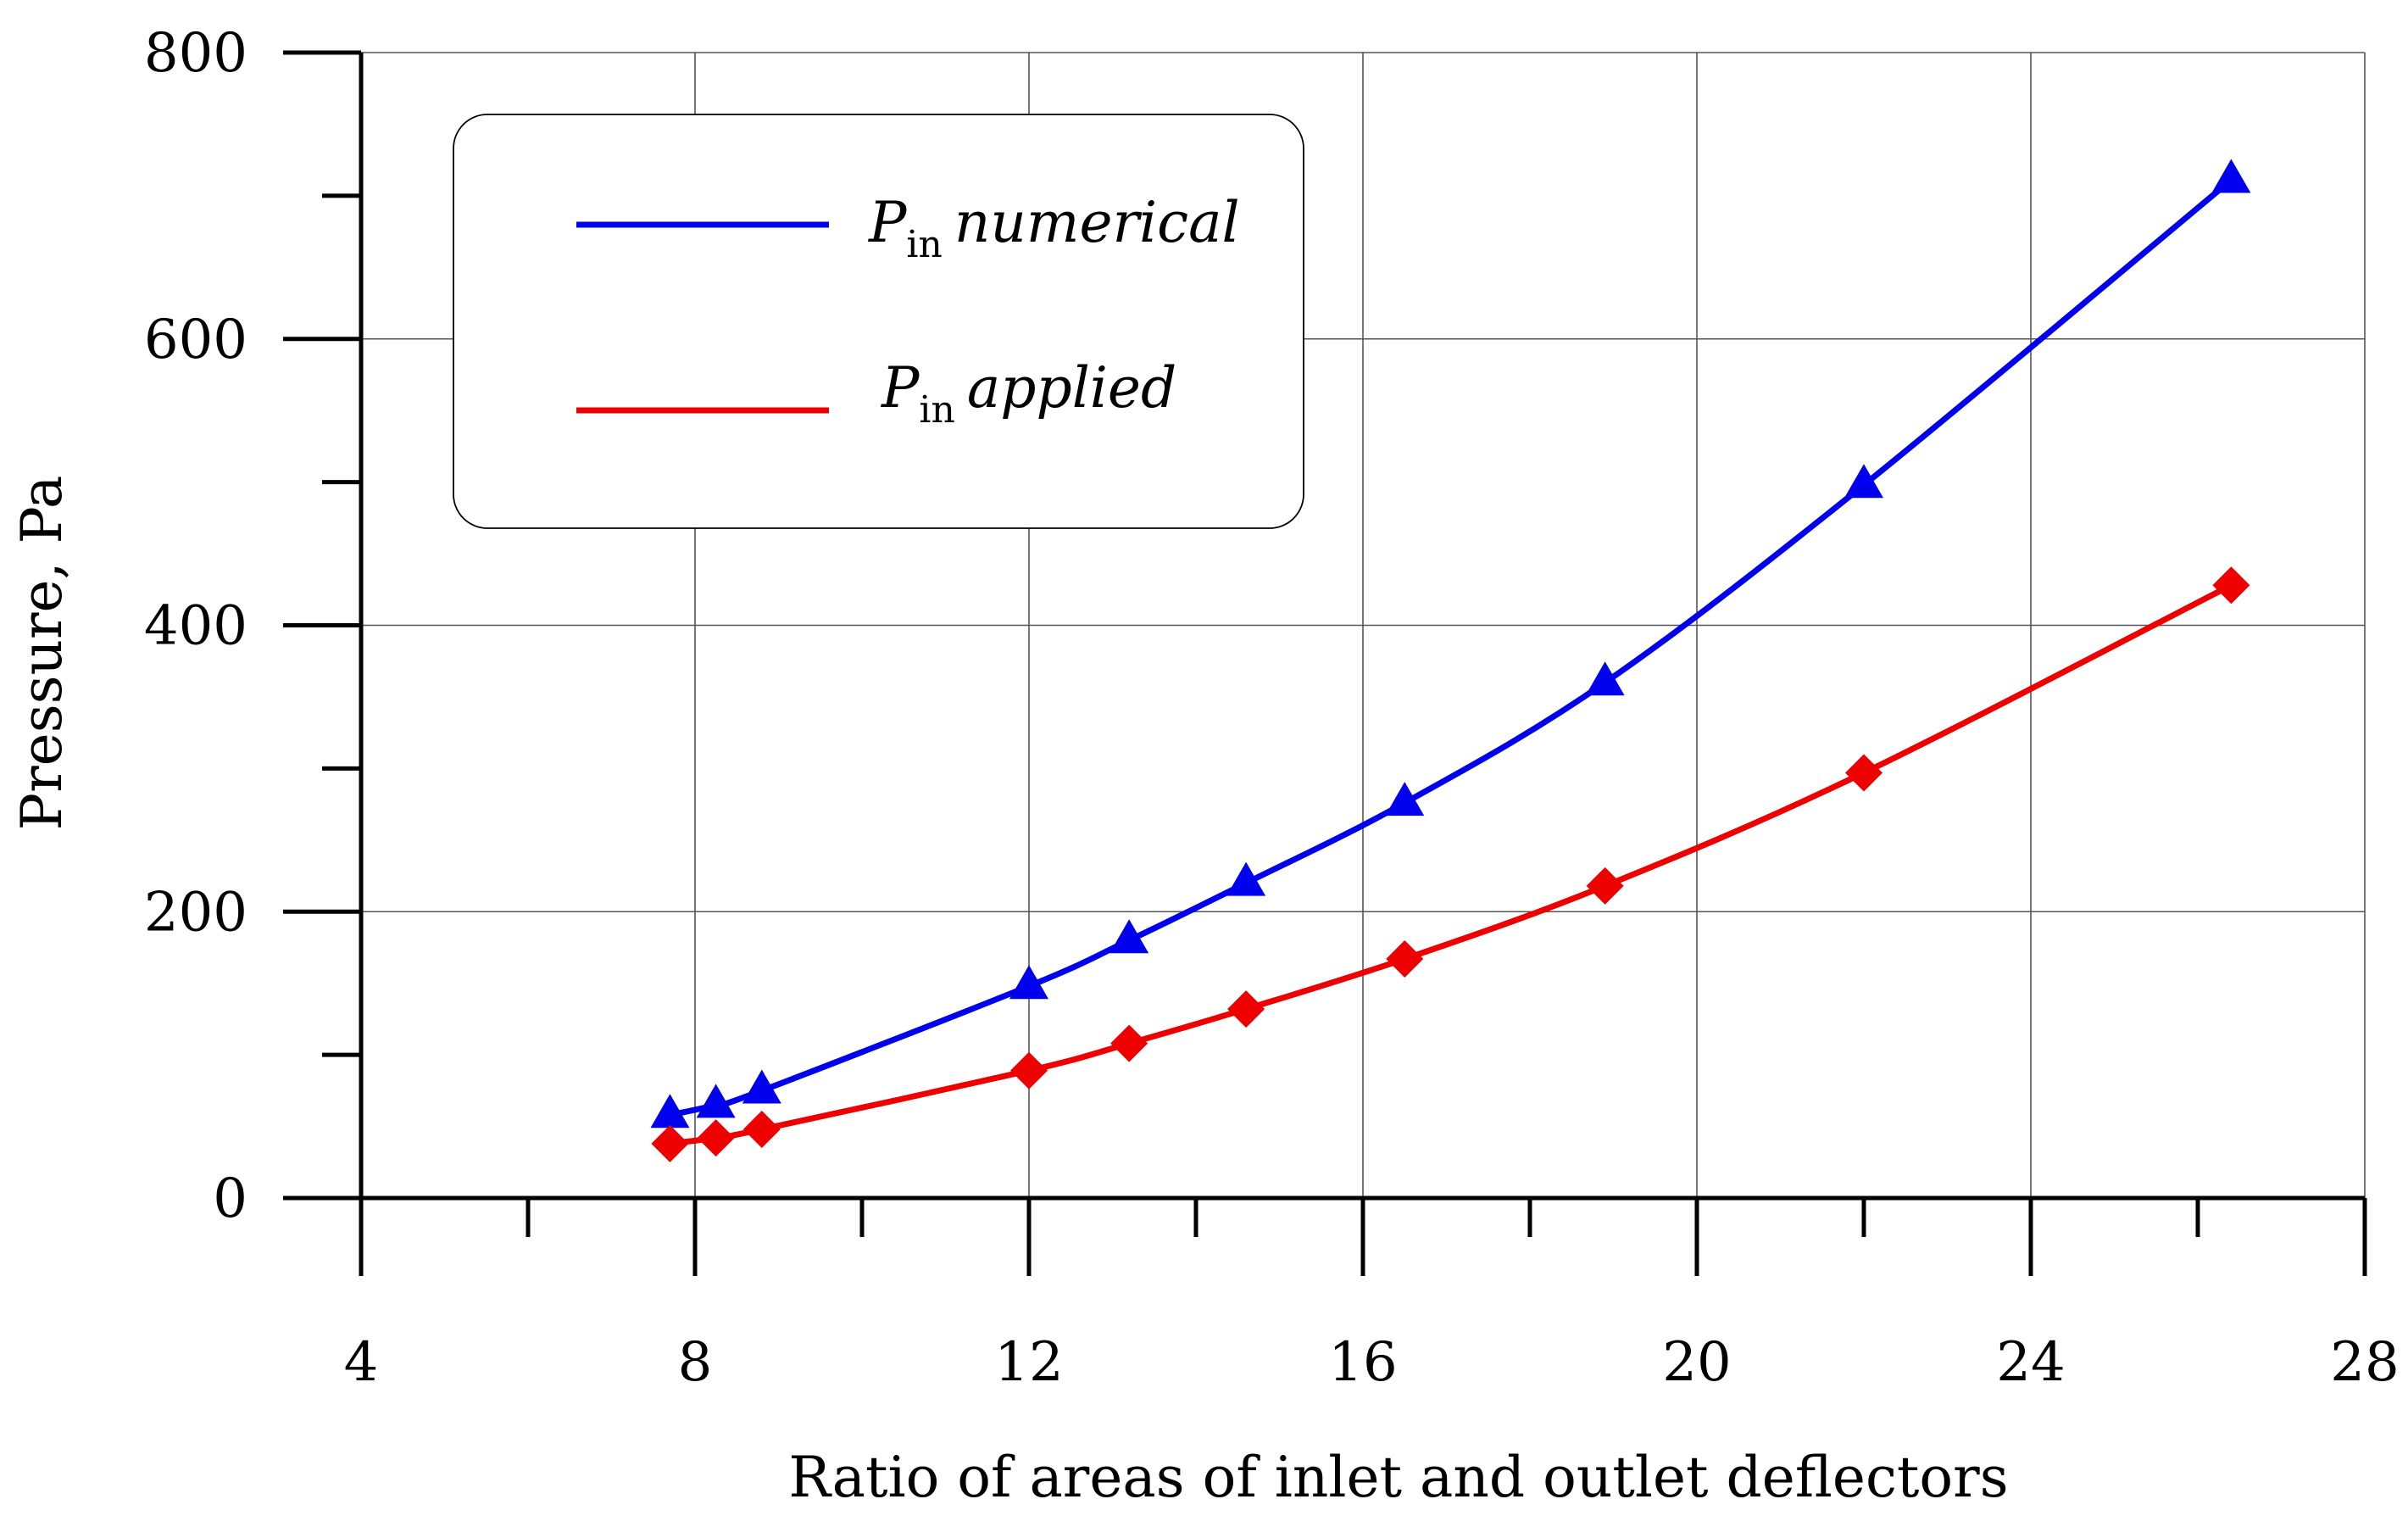 The image size is (2408, 1527). I want to click on x-tick-label: 20, so click(1696, 1363).